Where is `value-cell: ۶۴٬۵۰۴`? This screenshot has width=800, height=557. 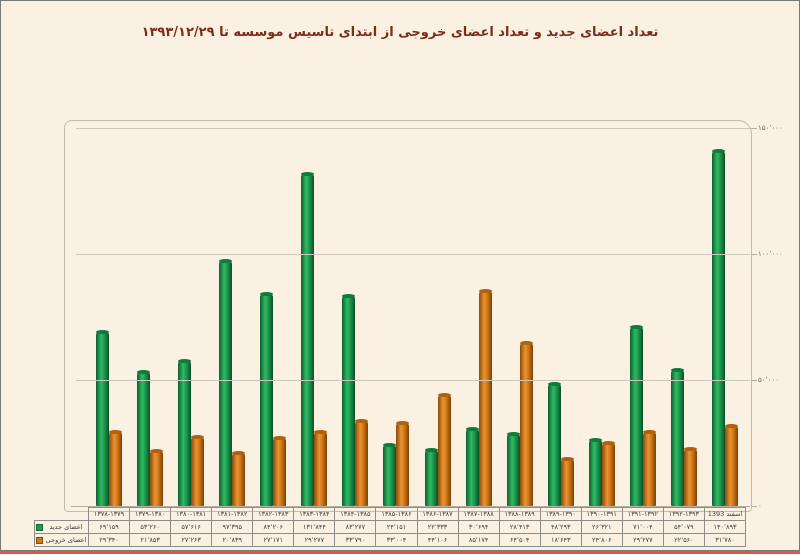
value-cell: ۶۴٬۵۰۴ is located at coordinates (519, 540).